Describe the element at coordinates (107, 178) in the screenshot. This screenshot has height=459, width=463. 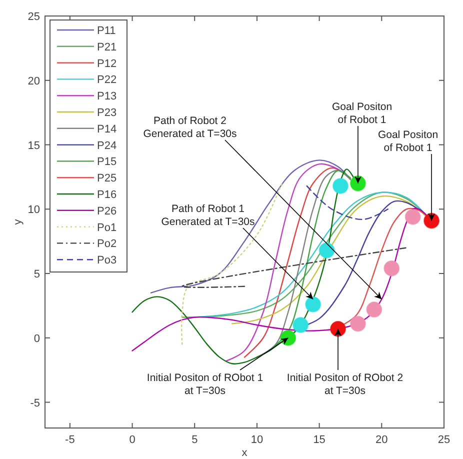
I see `legend-label: P25` at that location.